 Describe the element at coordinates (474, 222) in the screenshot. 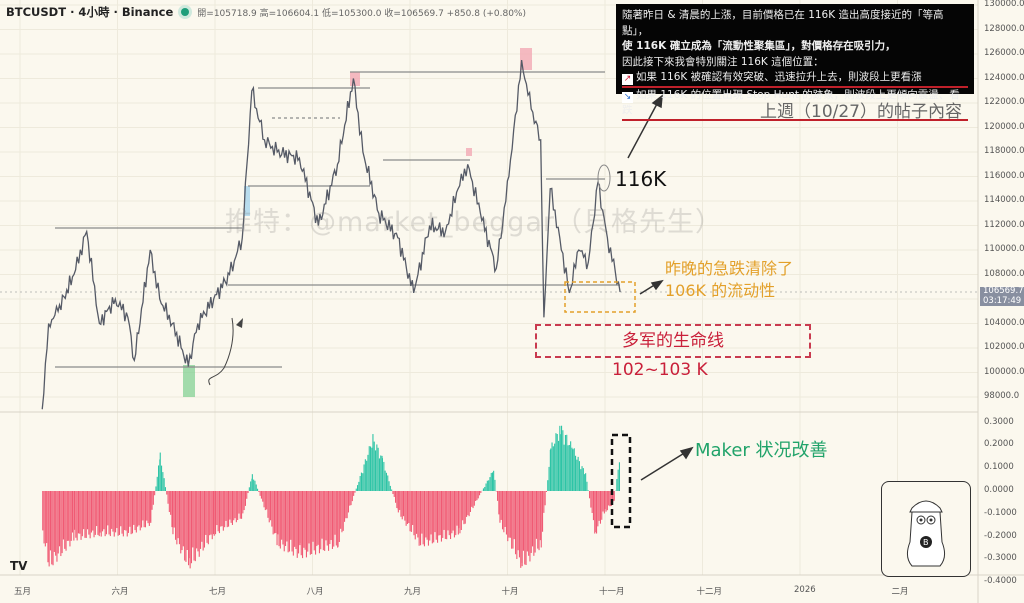

I see `watermark: 推特：@market_beggar（貝格先生）` at that location.